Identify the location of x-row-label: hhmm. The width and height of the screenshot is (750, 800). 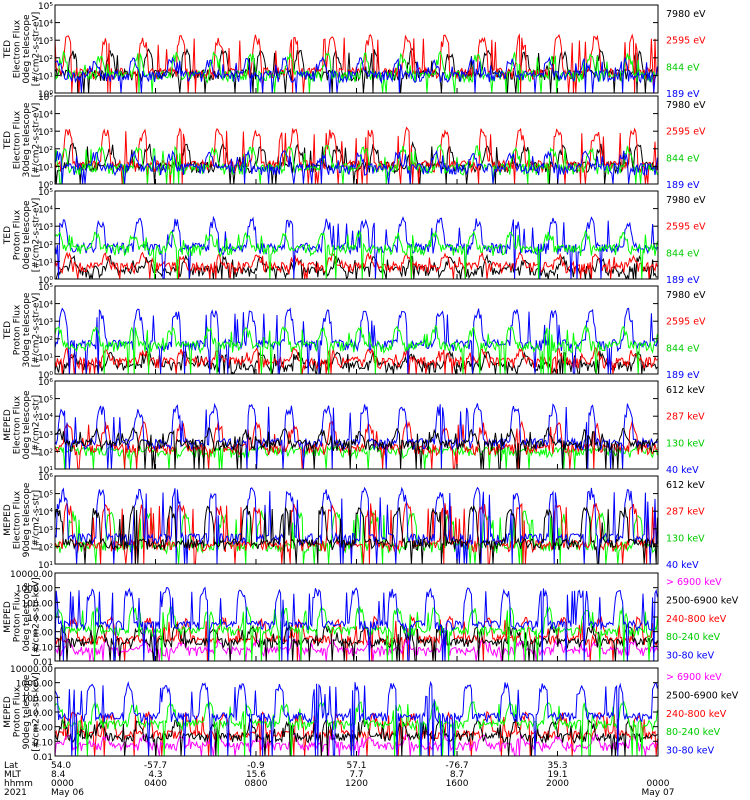
(18, 784).